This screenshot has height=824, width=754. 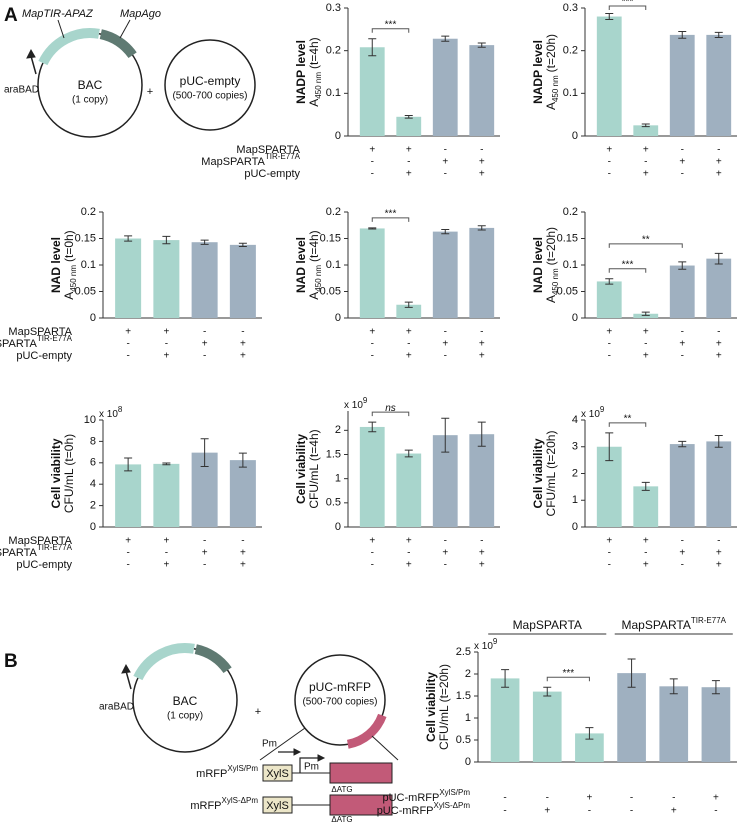 What do you see at coordinates (390, 408) in the screenshot?
I see `significance-label: ns` at bounding box center [390, 408].